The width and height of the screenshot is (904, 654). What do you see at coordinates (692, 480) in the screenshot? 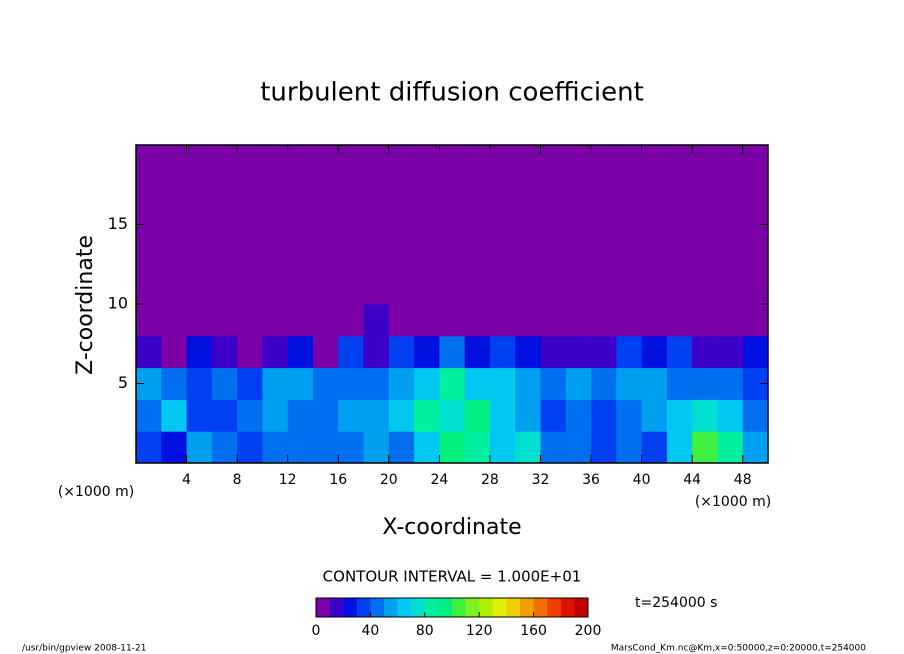
I see `x-tick-label: 44` at bounding box center [692, 480].